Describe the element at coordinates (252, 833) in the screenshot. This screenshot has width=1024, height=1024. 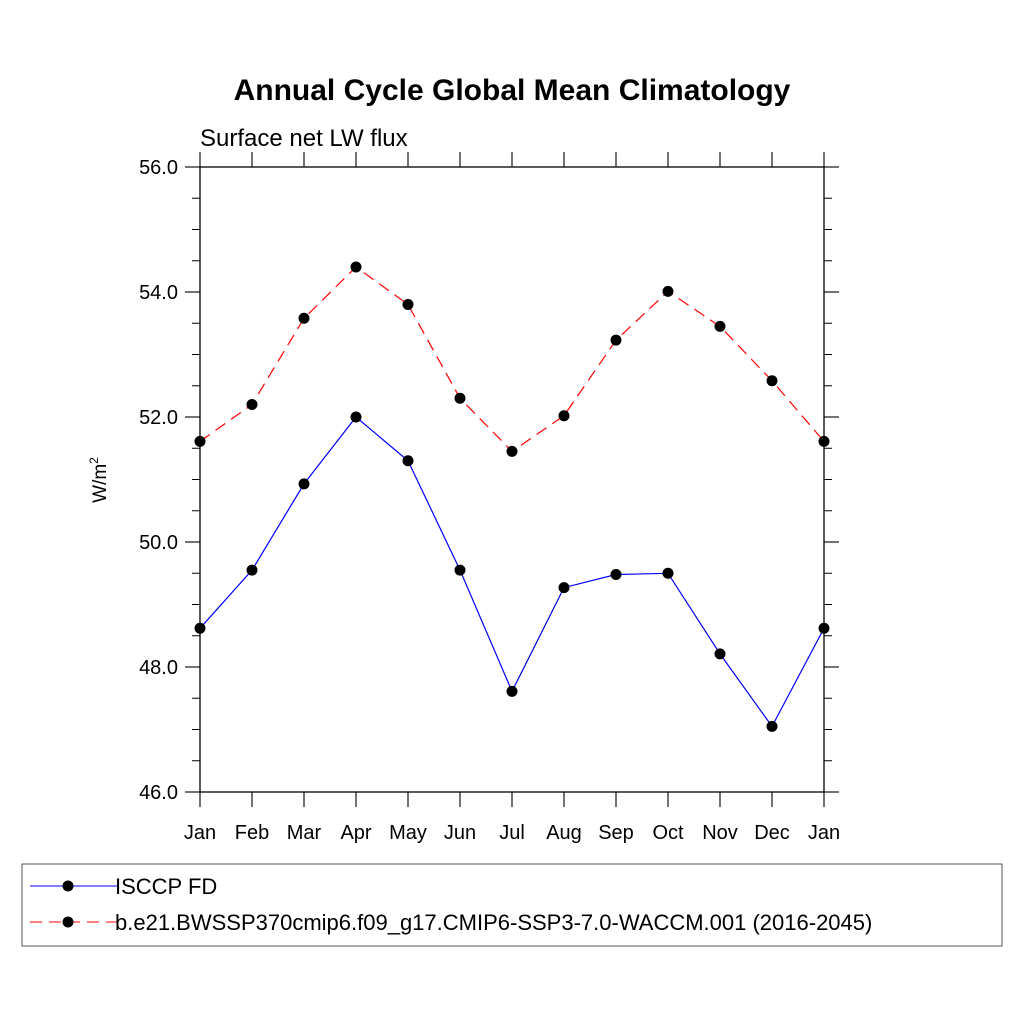
I see `x-tick-label: Feb` at that location.